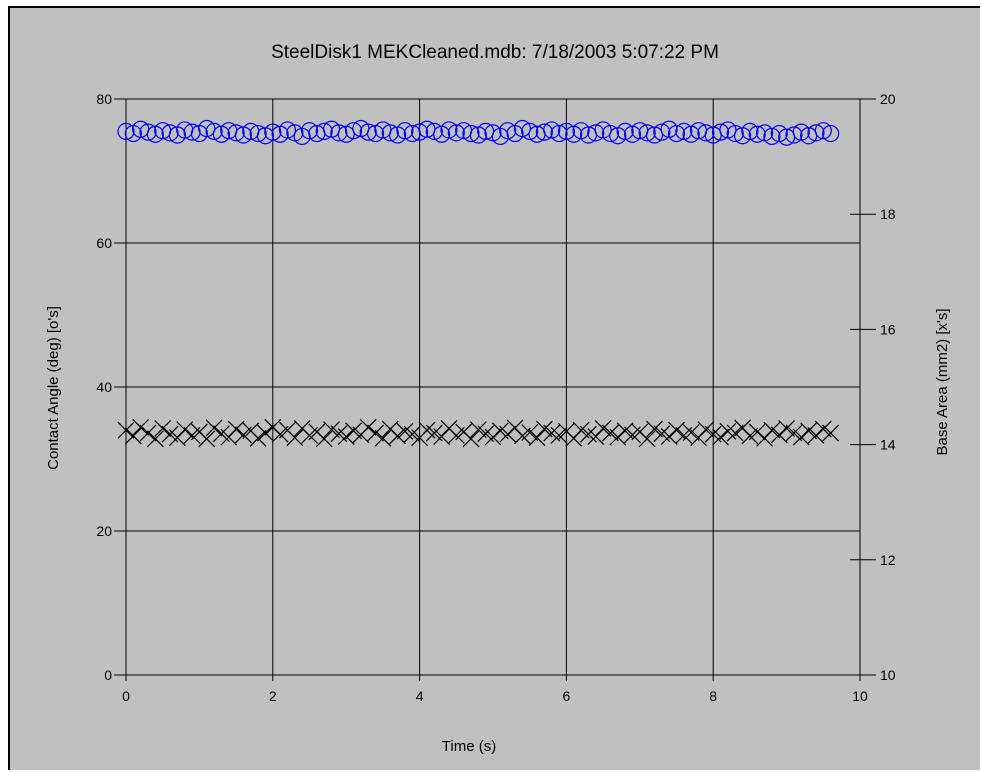 The width and height of the screenshot is (982, 772). Describe the element at coordinates (53, 388) in the screenshot. I see `y-axis-label: Contact Angle (deg) [o's]` at that location.